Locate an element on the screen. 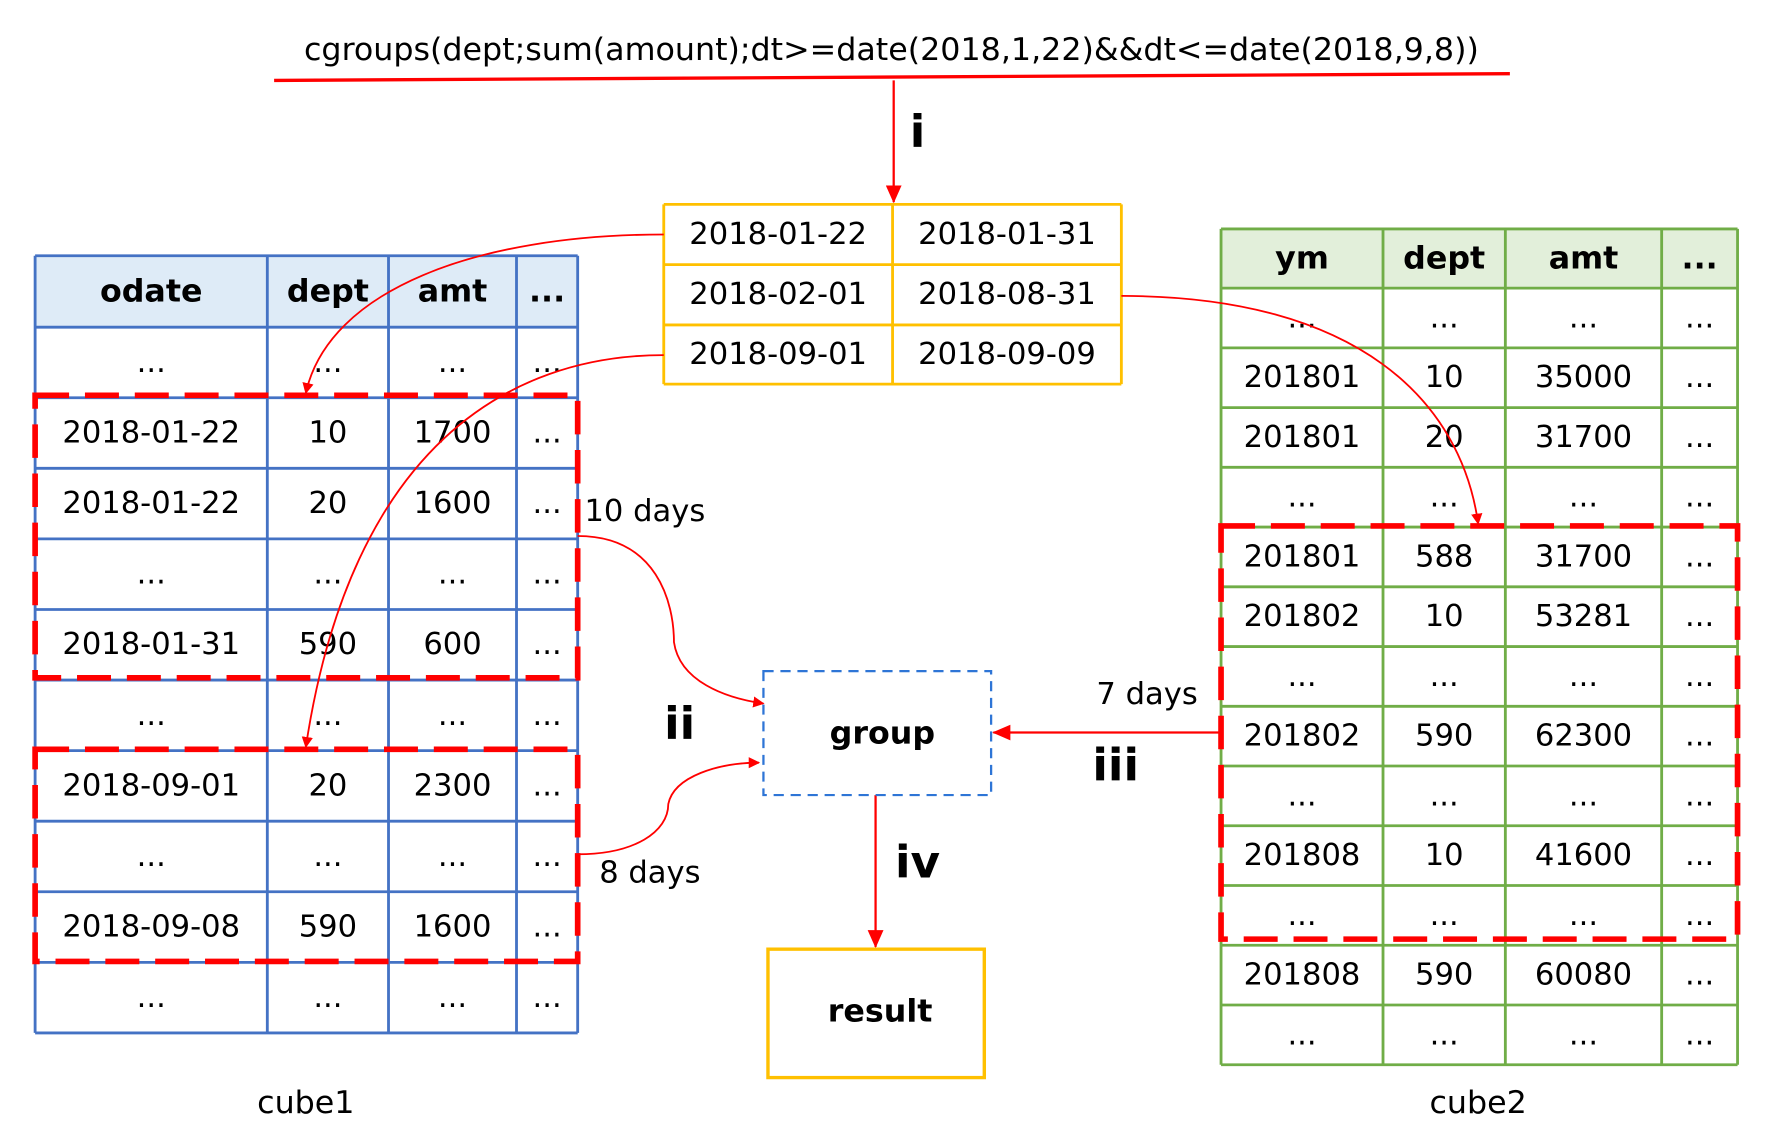 Image resolution: width=1767 pixels, height=1139 pixels. arrow-interval1-to-cube1 is located at coordinates (483, 314).